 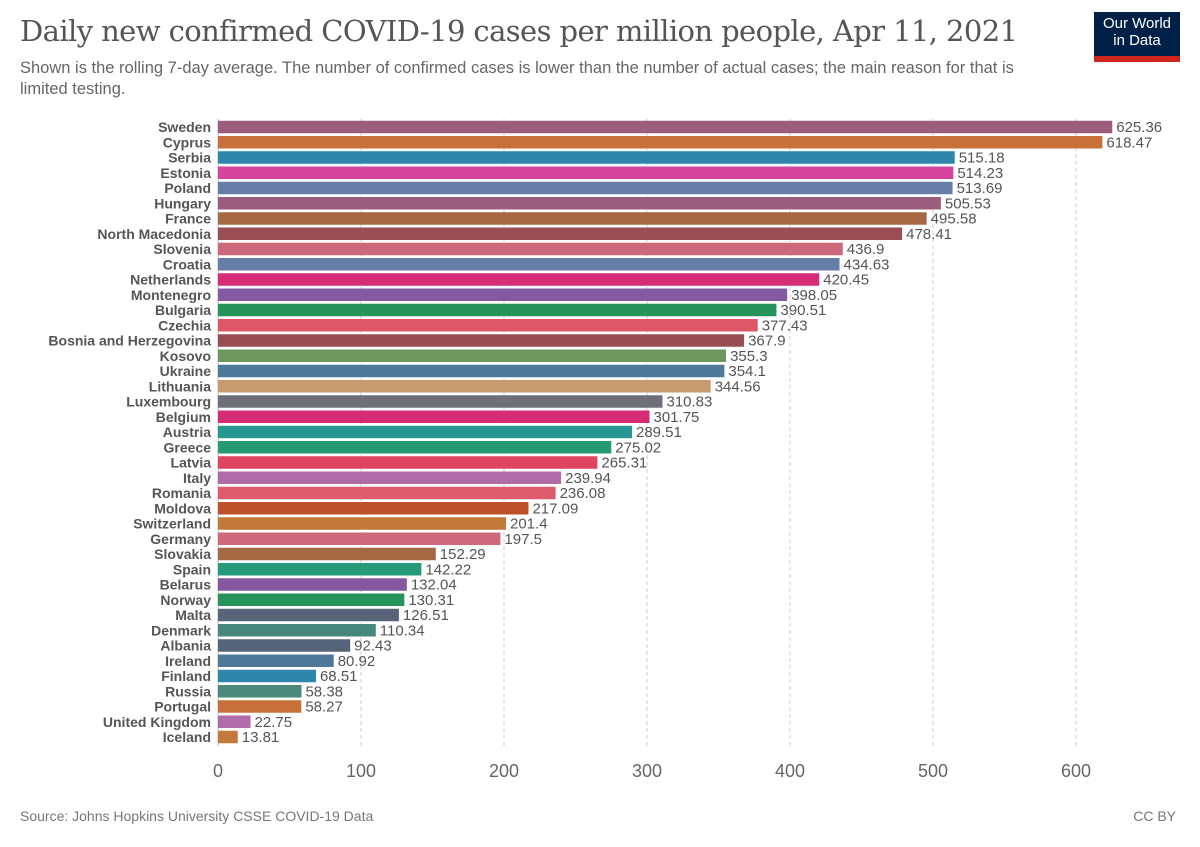 I want to click on category-label: Greece, so click(x=188, y=447).